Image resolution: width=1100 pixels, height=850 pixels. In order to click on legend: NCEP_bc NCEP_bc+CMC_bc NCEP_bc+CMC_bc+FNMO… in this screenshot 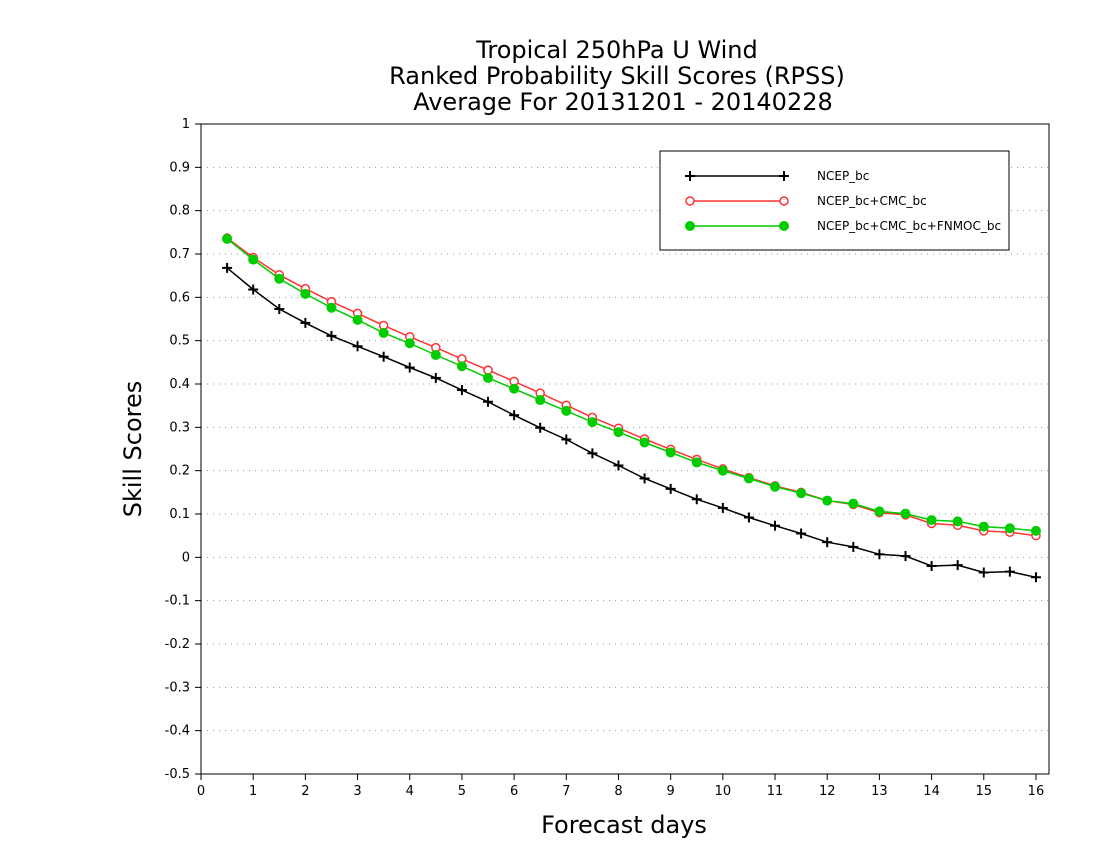, I will do `click(834, 200)`.